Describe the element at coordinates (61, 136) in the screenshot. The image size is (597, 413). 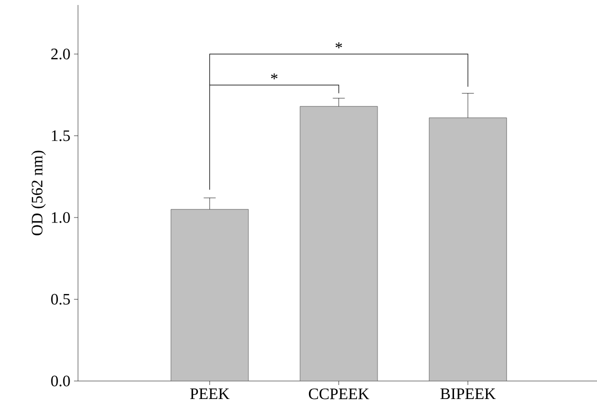
I see `y-tick-label: 1.5` at that location.